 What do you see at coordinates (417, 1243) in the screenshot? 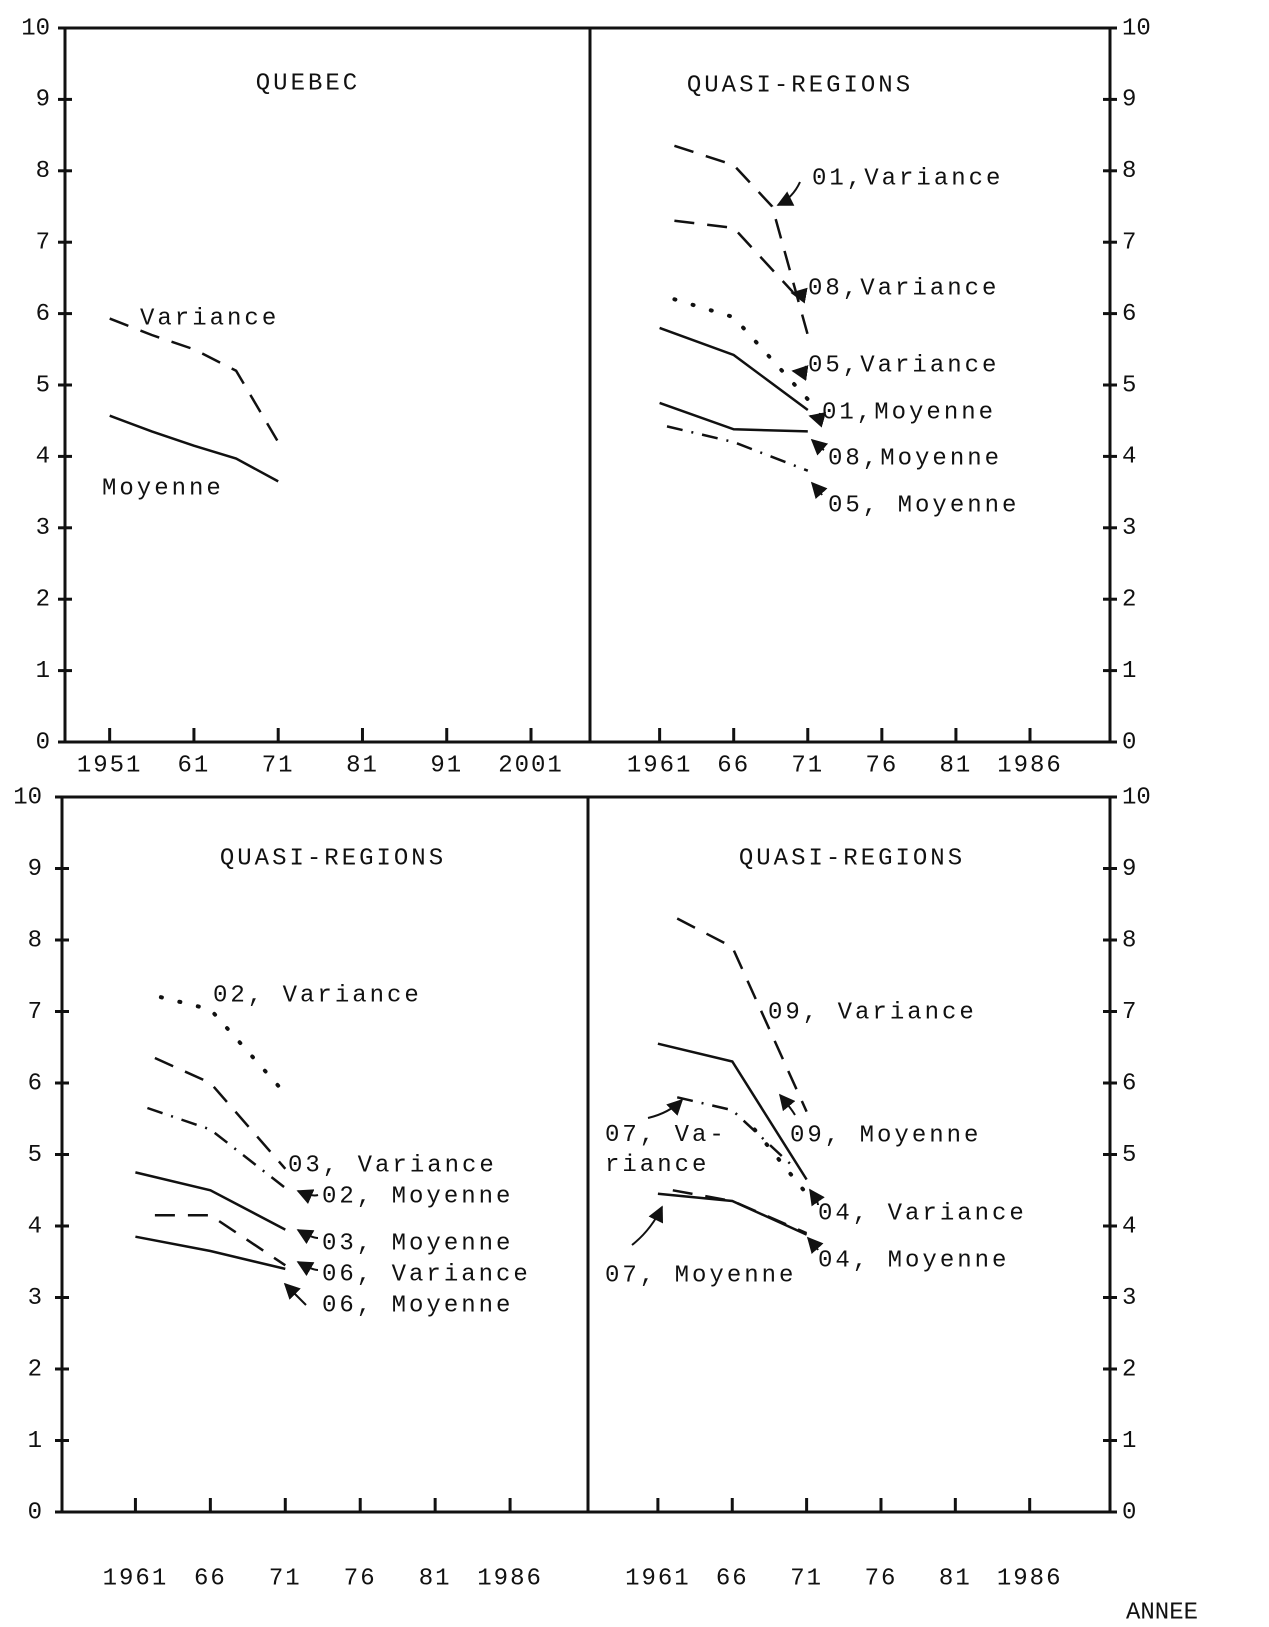
I see `series-label: 03, Moyenne` at bounding box center [417, 1243].